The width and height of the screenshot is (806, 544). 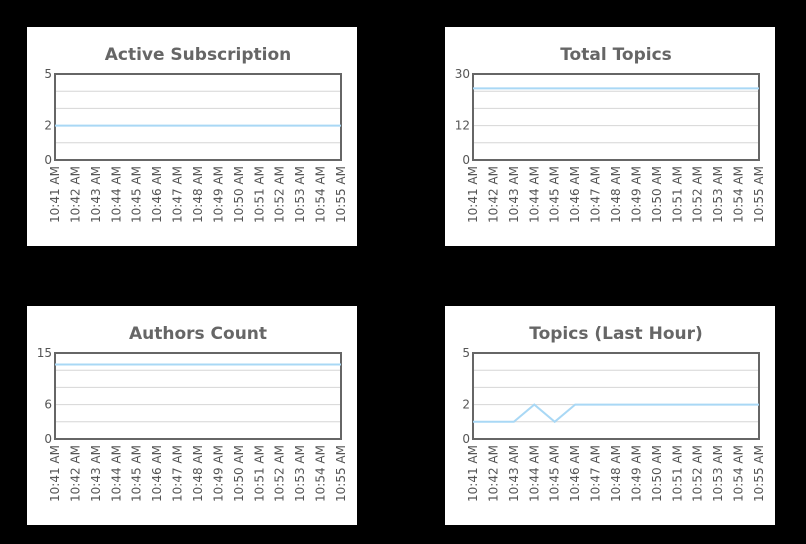 What do you see at coordinates (616, 334) in the screenshot?
I see `chart-title: Topics (Last Hour)` at bounding box center [616, 334].